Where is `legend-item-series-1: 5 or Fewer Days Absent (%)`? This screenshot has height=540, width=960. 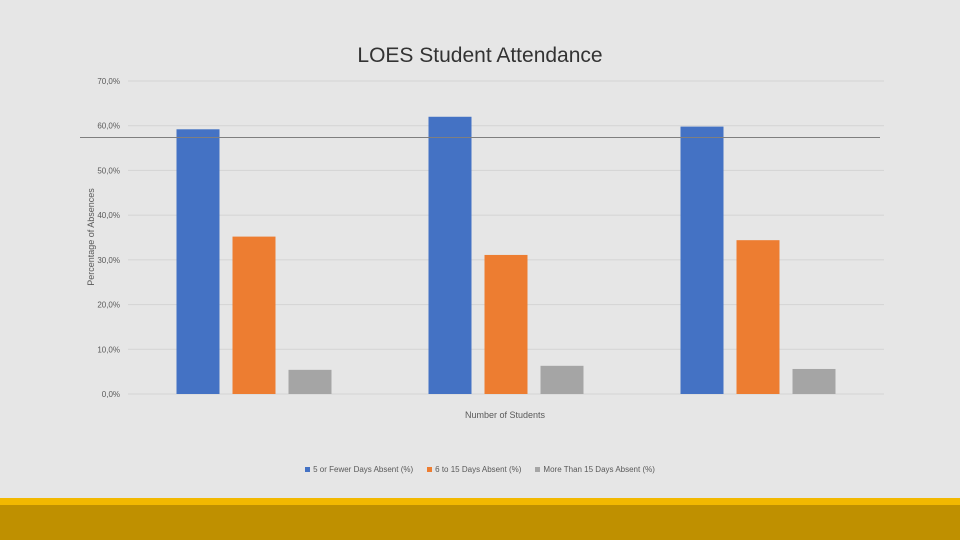 legend-item-series-1: 5 or Fewer Days Absent (%) is located at coordinates (359, 469).